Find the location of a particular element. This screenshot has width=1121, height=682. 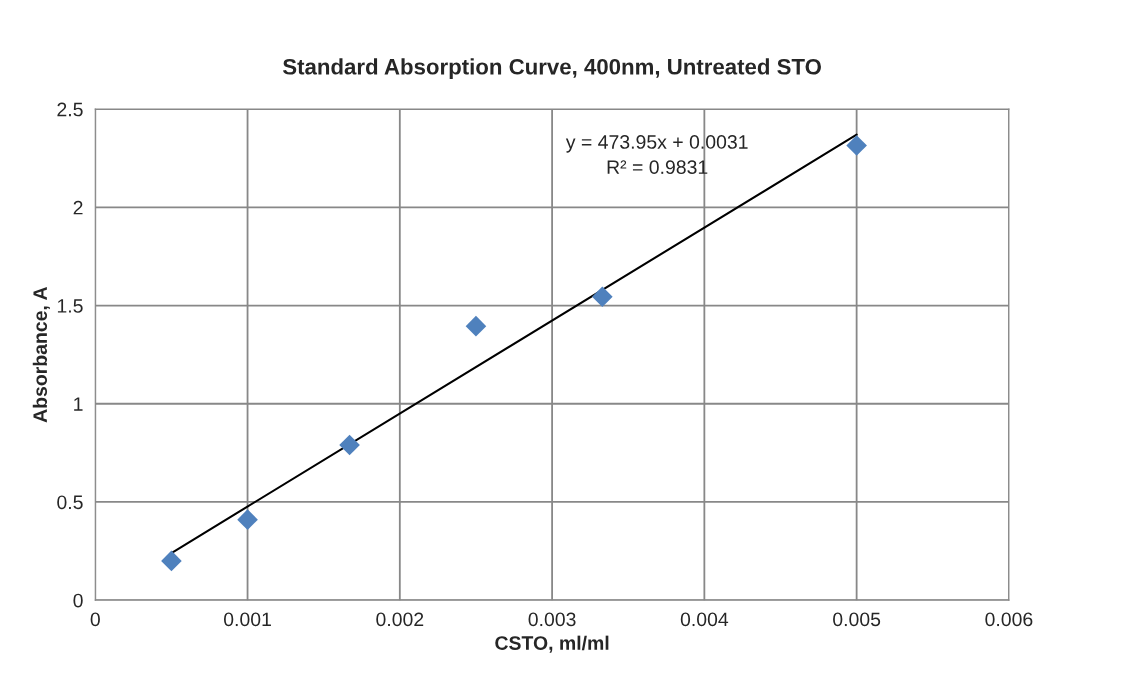

y-tick-label: 0 is located at coordinates (78, 600).